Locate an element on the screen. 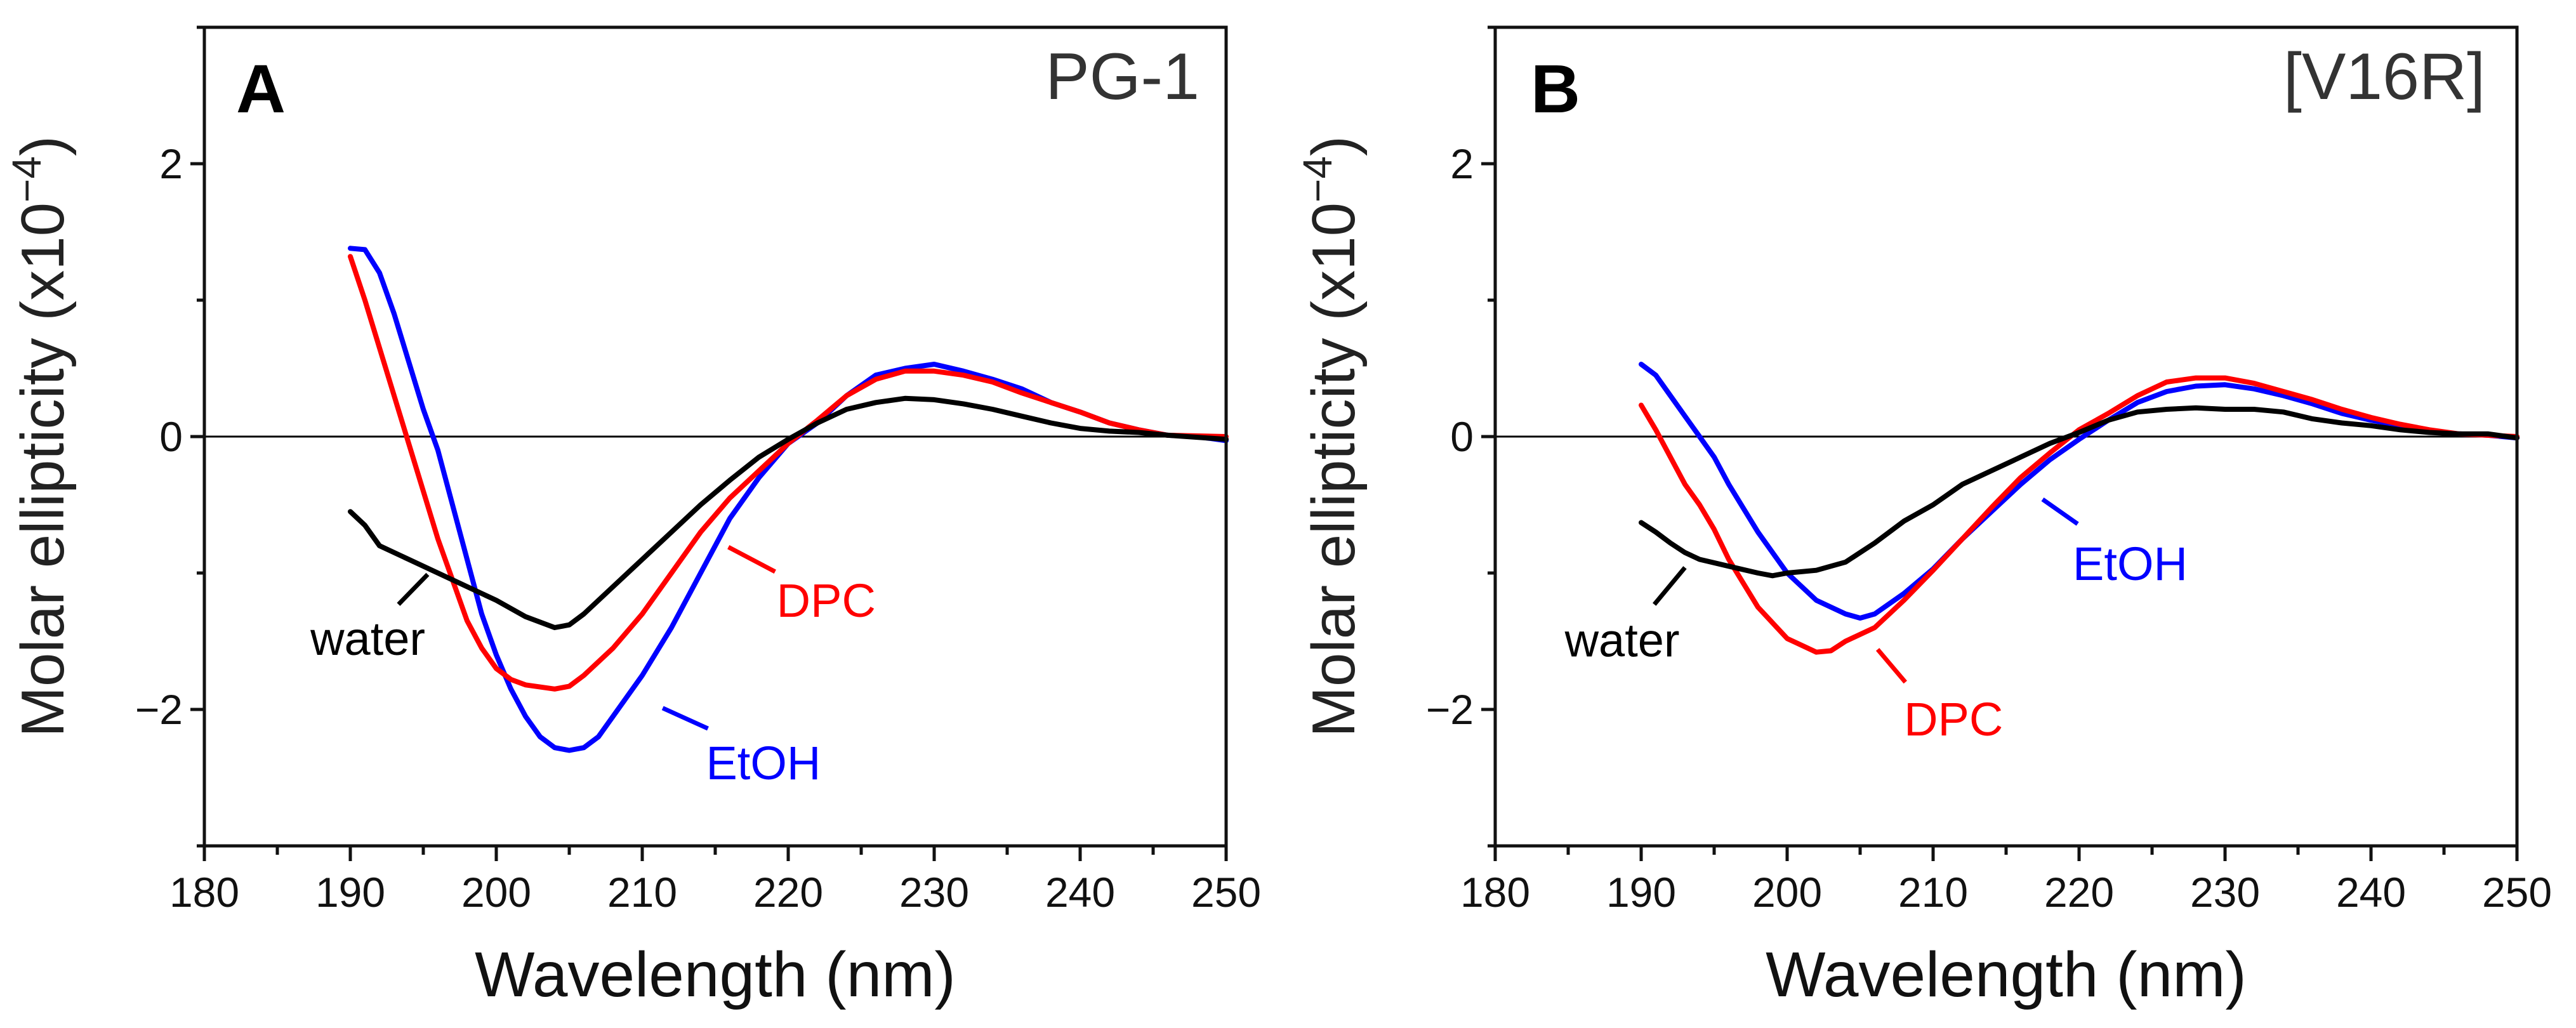 Image resolution: width=2576 pixels, height=1028 pixels. panel-label: B is located at coordinates (1556, 88).